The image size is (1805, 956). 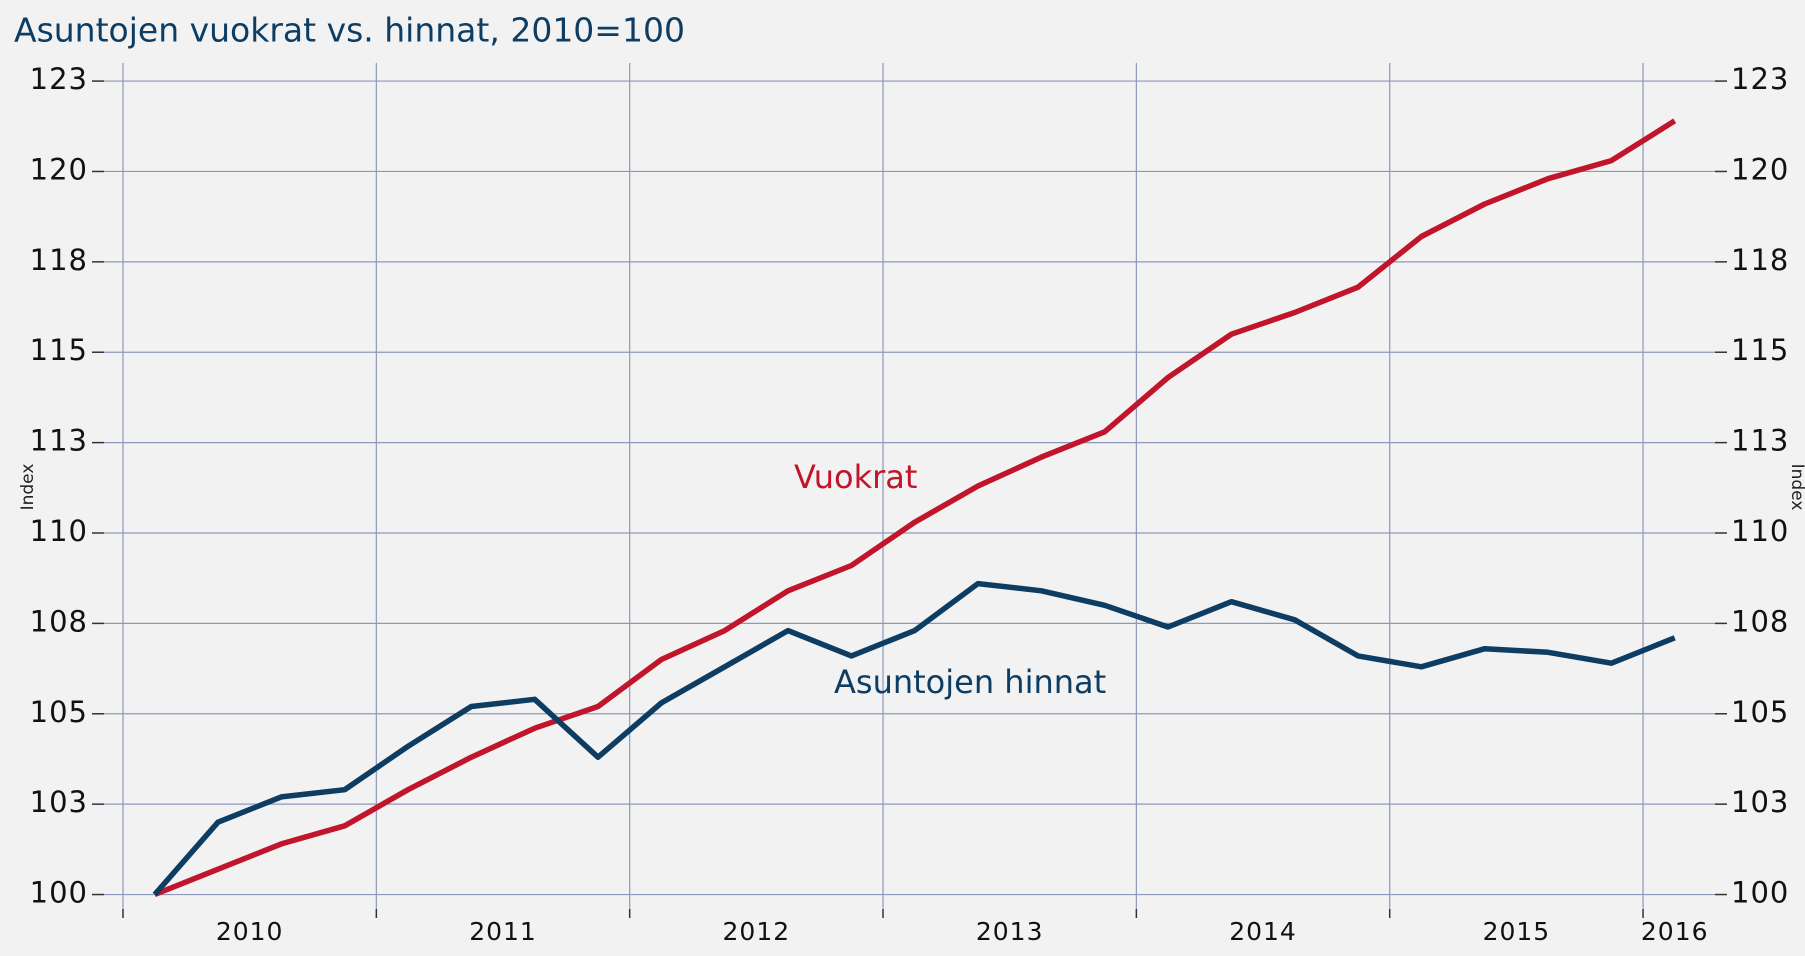 I want to click on x-tick-label: 2012, so click(x=757, y=931).